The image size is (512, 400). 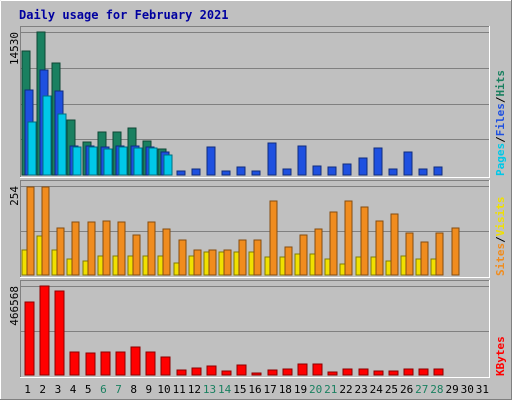 I want to click on x-tick-label: 20, so click(x=315, y=389).